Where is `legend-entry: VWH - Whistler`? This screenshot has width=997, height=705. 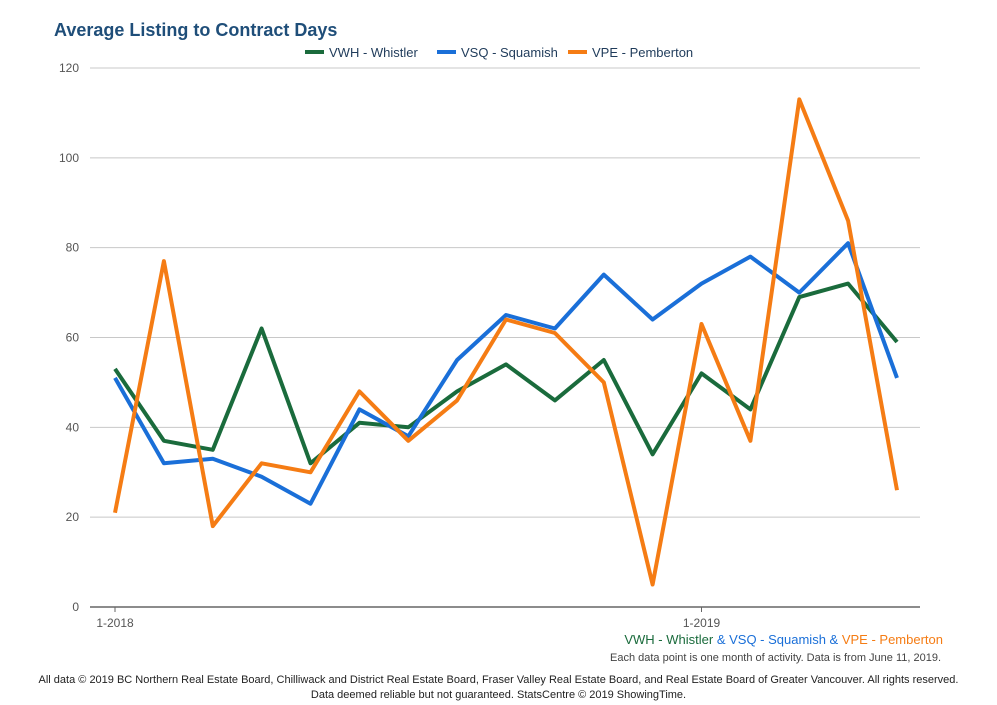 legend-entry: VWH - Whistler is located at coordinates (374, 52).